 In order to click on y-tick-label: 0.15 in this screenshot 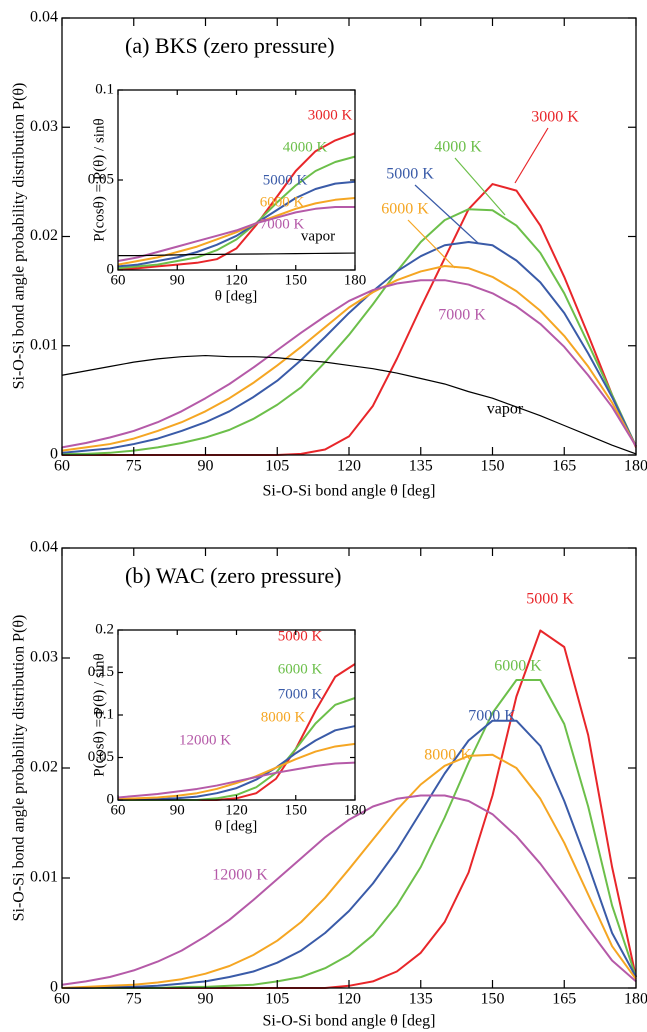, I will do `click(101, 672)`.